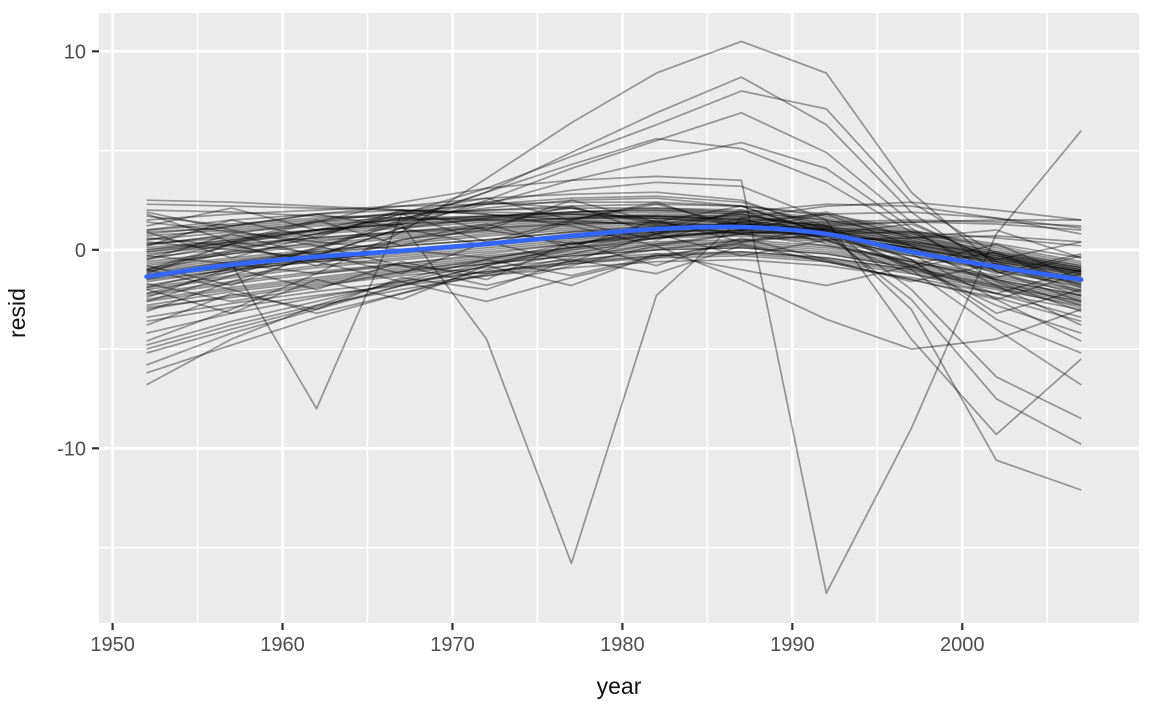 Image resolution: width=1152 pixels, height=711 pixels. Describe the element at coordinates (112, 645) in the screenshot. I see `x-tick-label: 1950` at that location.